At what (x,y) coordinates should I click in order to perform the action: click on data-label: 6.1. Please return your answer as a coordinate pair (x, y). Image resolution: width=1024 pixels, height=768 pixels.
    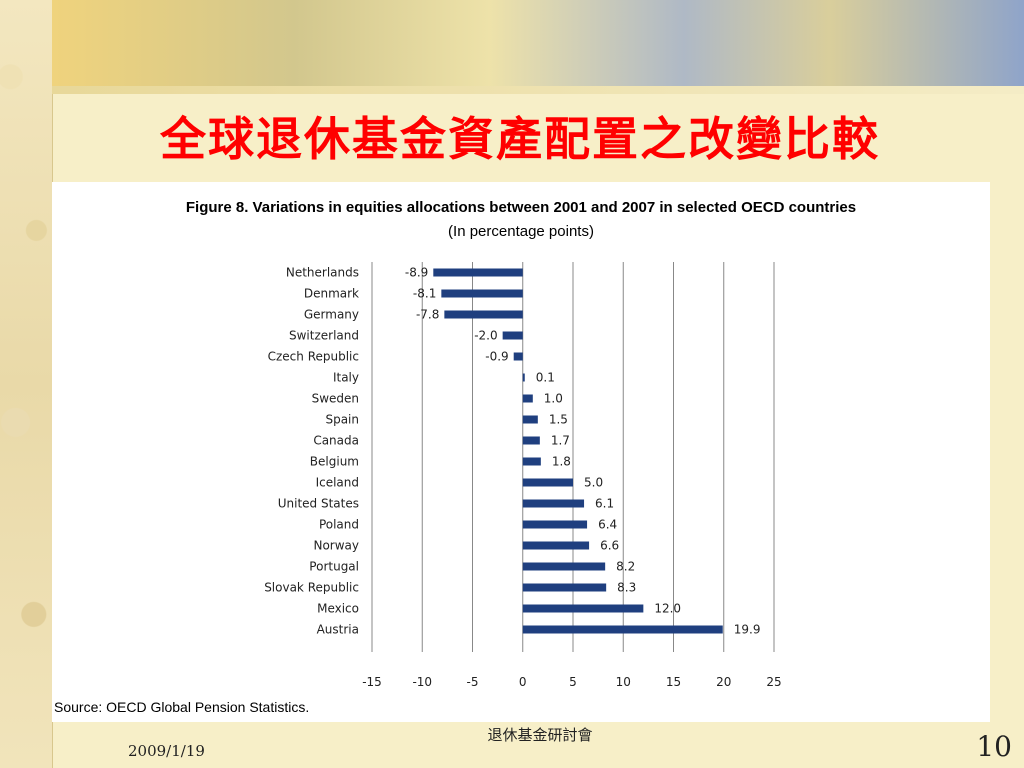
    Looking at the image, I should click on (604, 504).